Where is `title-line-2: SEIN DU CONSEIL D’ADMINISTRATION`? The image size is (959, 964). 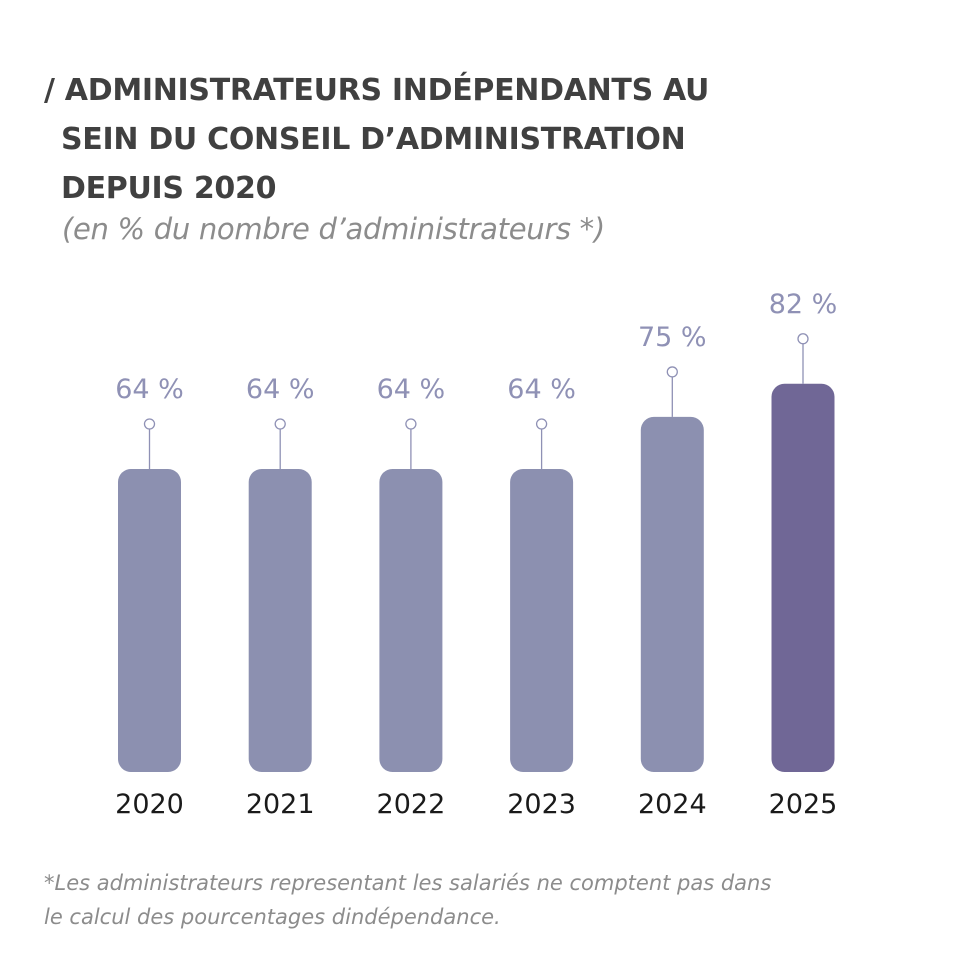
title-line-2: SEIN DU CONSEIL D’ADMINISTRATION is located at coordinates (373, 139).